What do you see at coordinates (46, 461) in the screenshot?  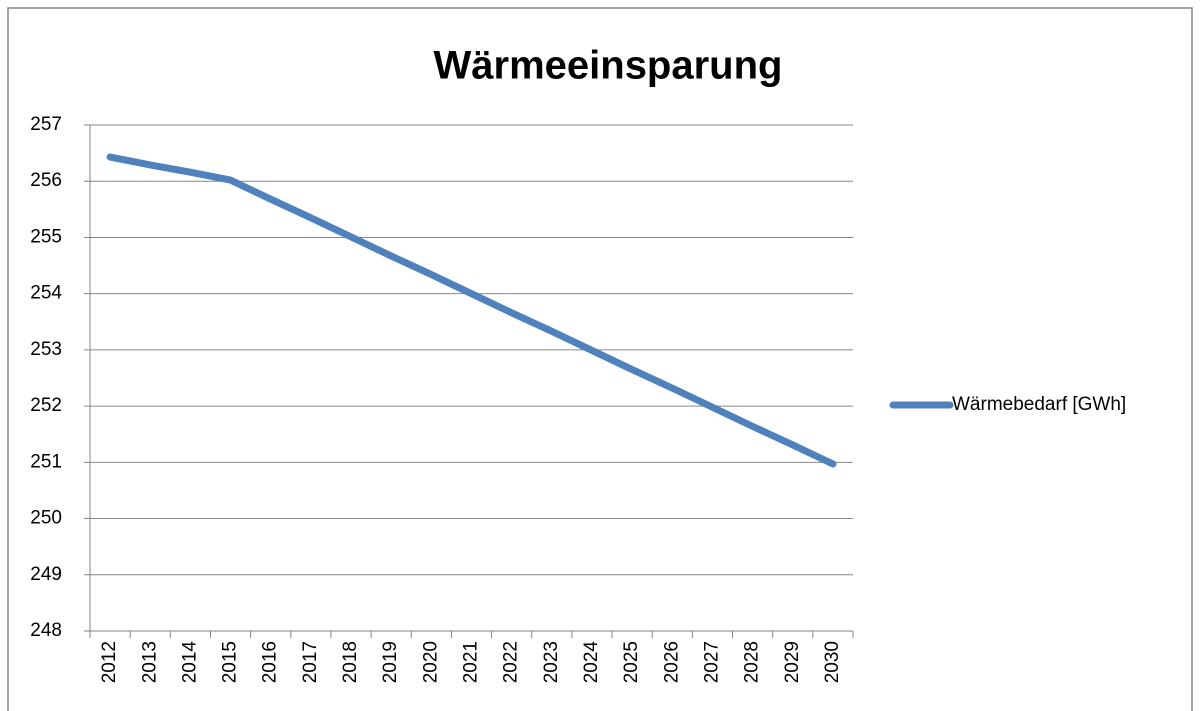 I see `y-tick-label: 251` at bounding box center [46, 461].